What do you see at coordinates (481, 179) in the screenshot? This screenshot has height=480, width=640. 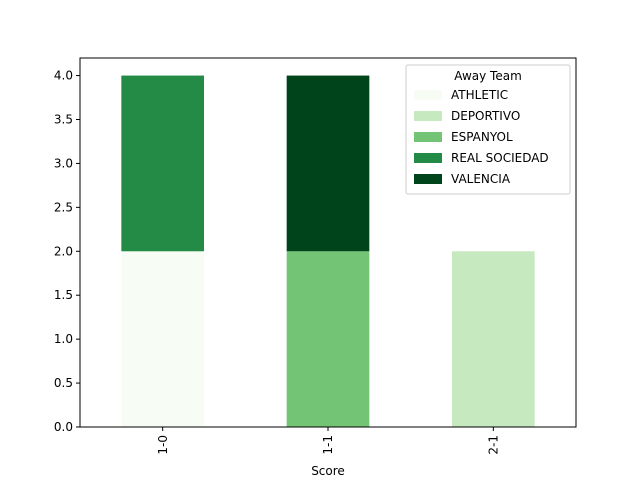 I see `legend-entry: VALENCIA` at bounding box center [481, 179].